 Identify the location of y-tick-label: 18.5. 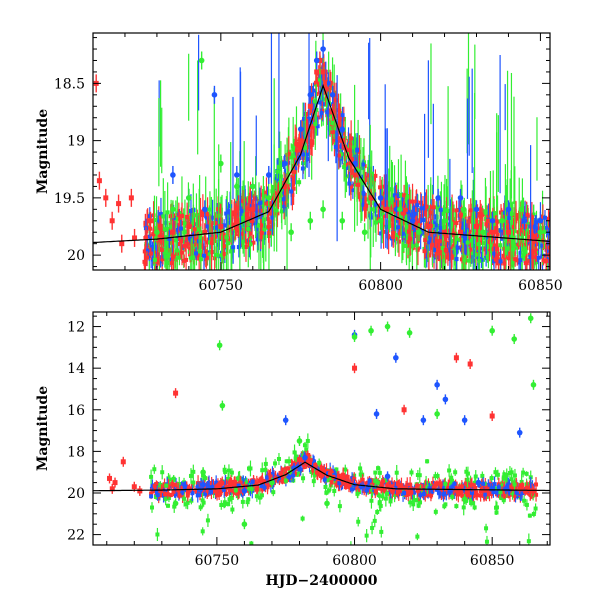
(69, 84).